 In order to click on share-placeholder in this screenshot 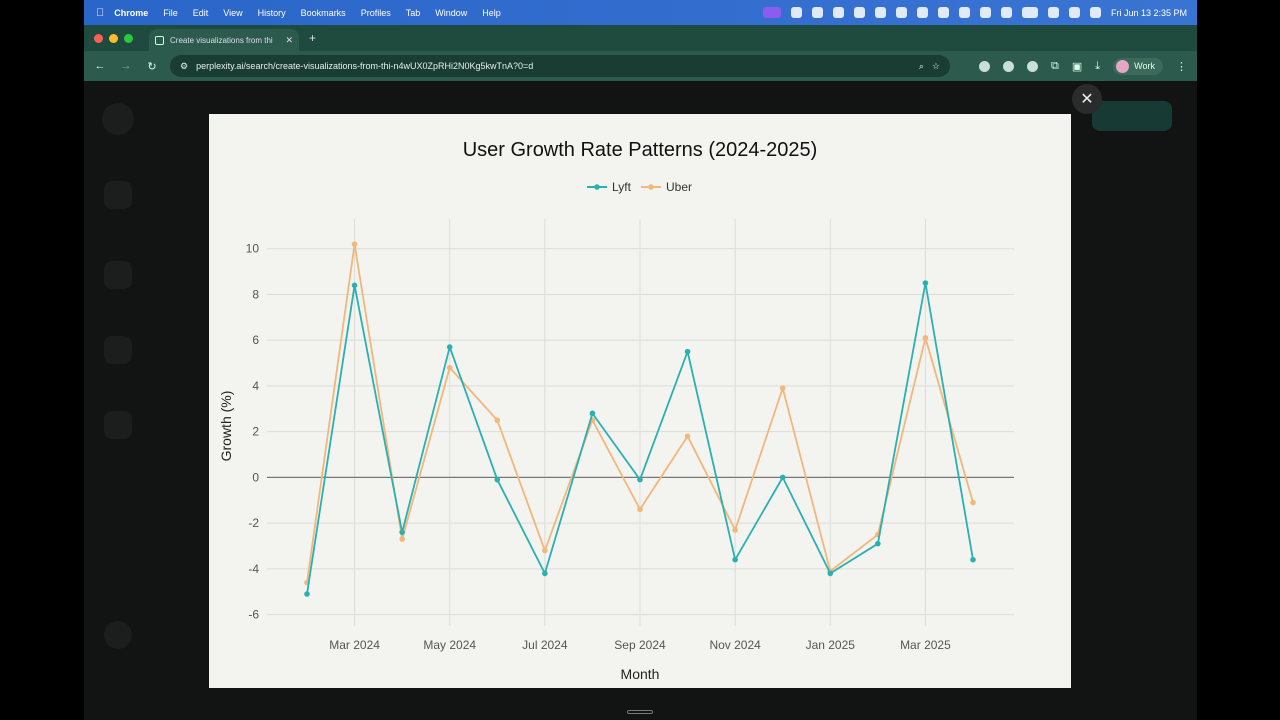, I will do `click(1132, 116)`.